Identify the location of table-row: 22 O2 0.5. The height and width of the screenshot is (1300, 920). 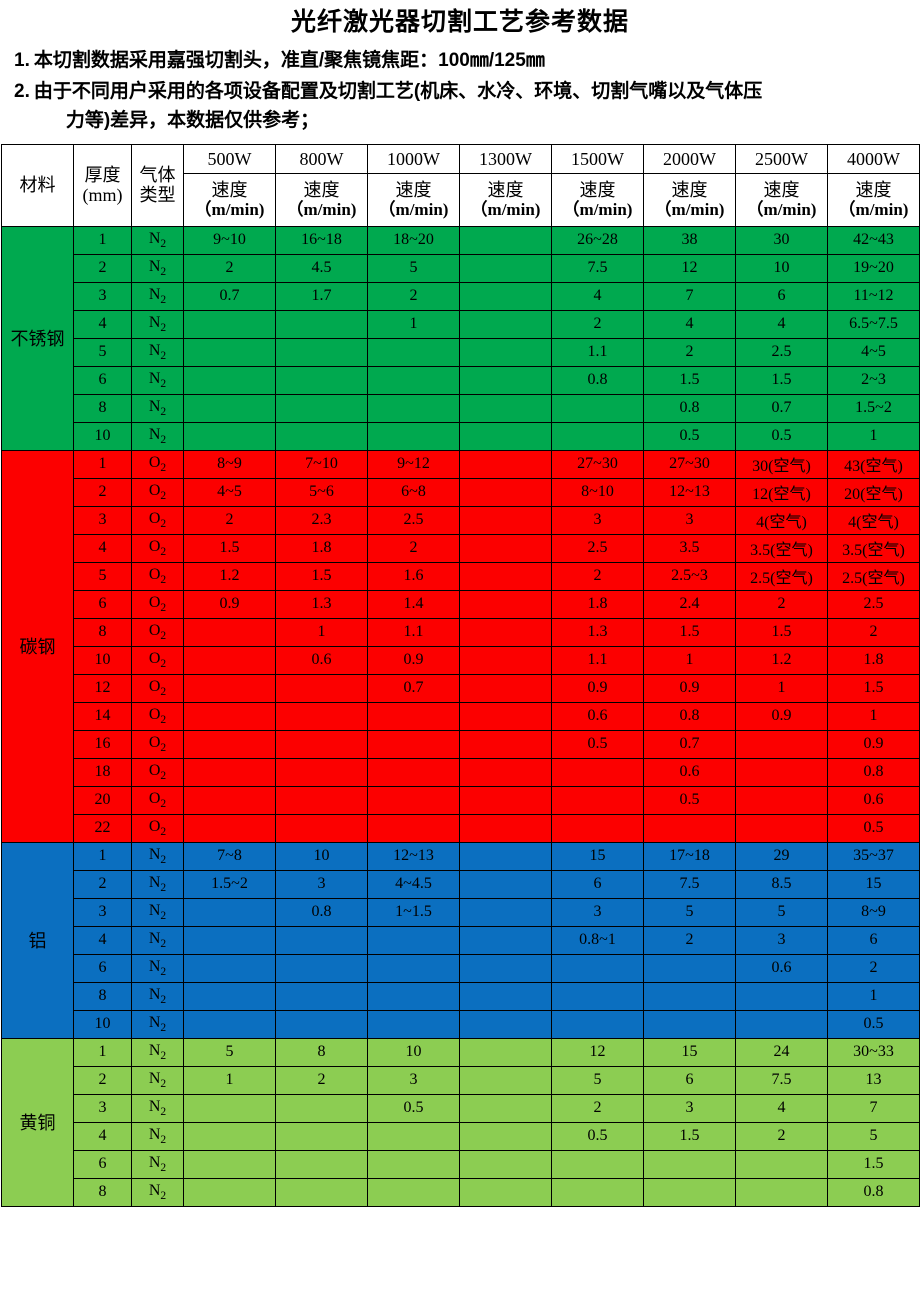
(460, 828).